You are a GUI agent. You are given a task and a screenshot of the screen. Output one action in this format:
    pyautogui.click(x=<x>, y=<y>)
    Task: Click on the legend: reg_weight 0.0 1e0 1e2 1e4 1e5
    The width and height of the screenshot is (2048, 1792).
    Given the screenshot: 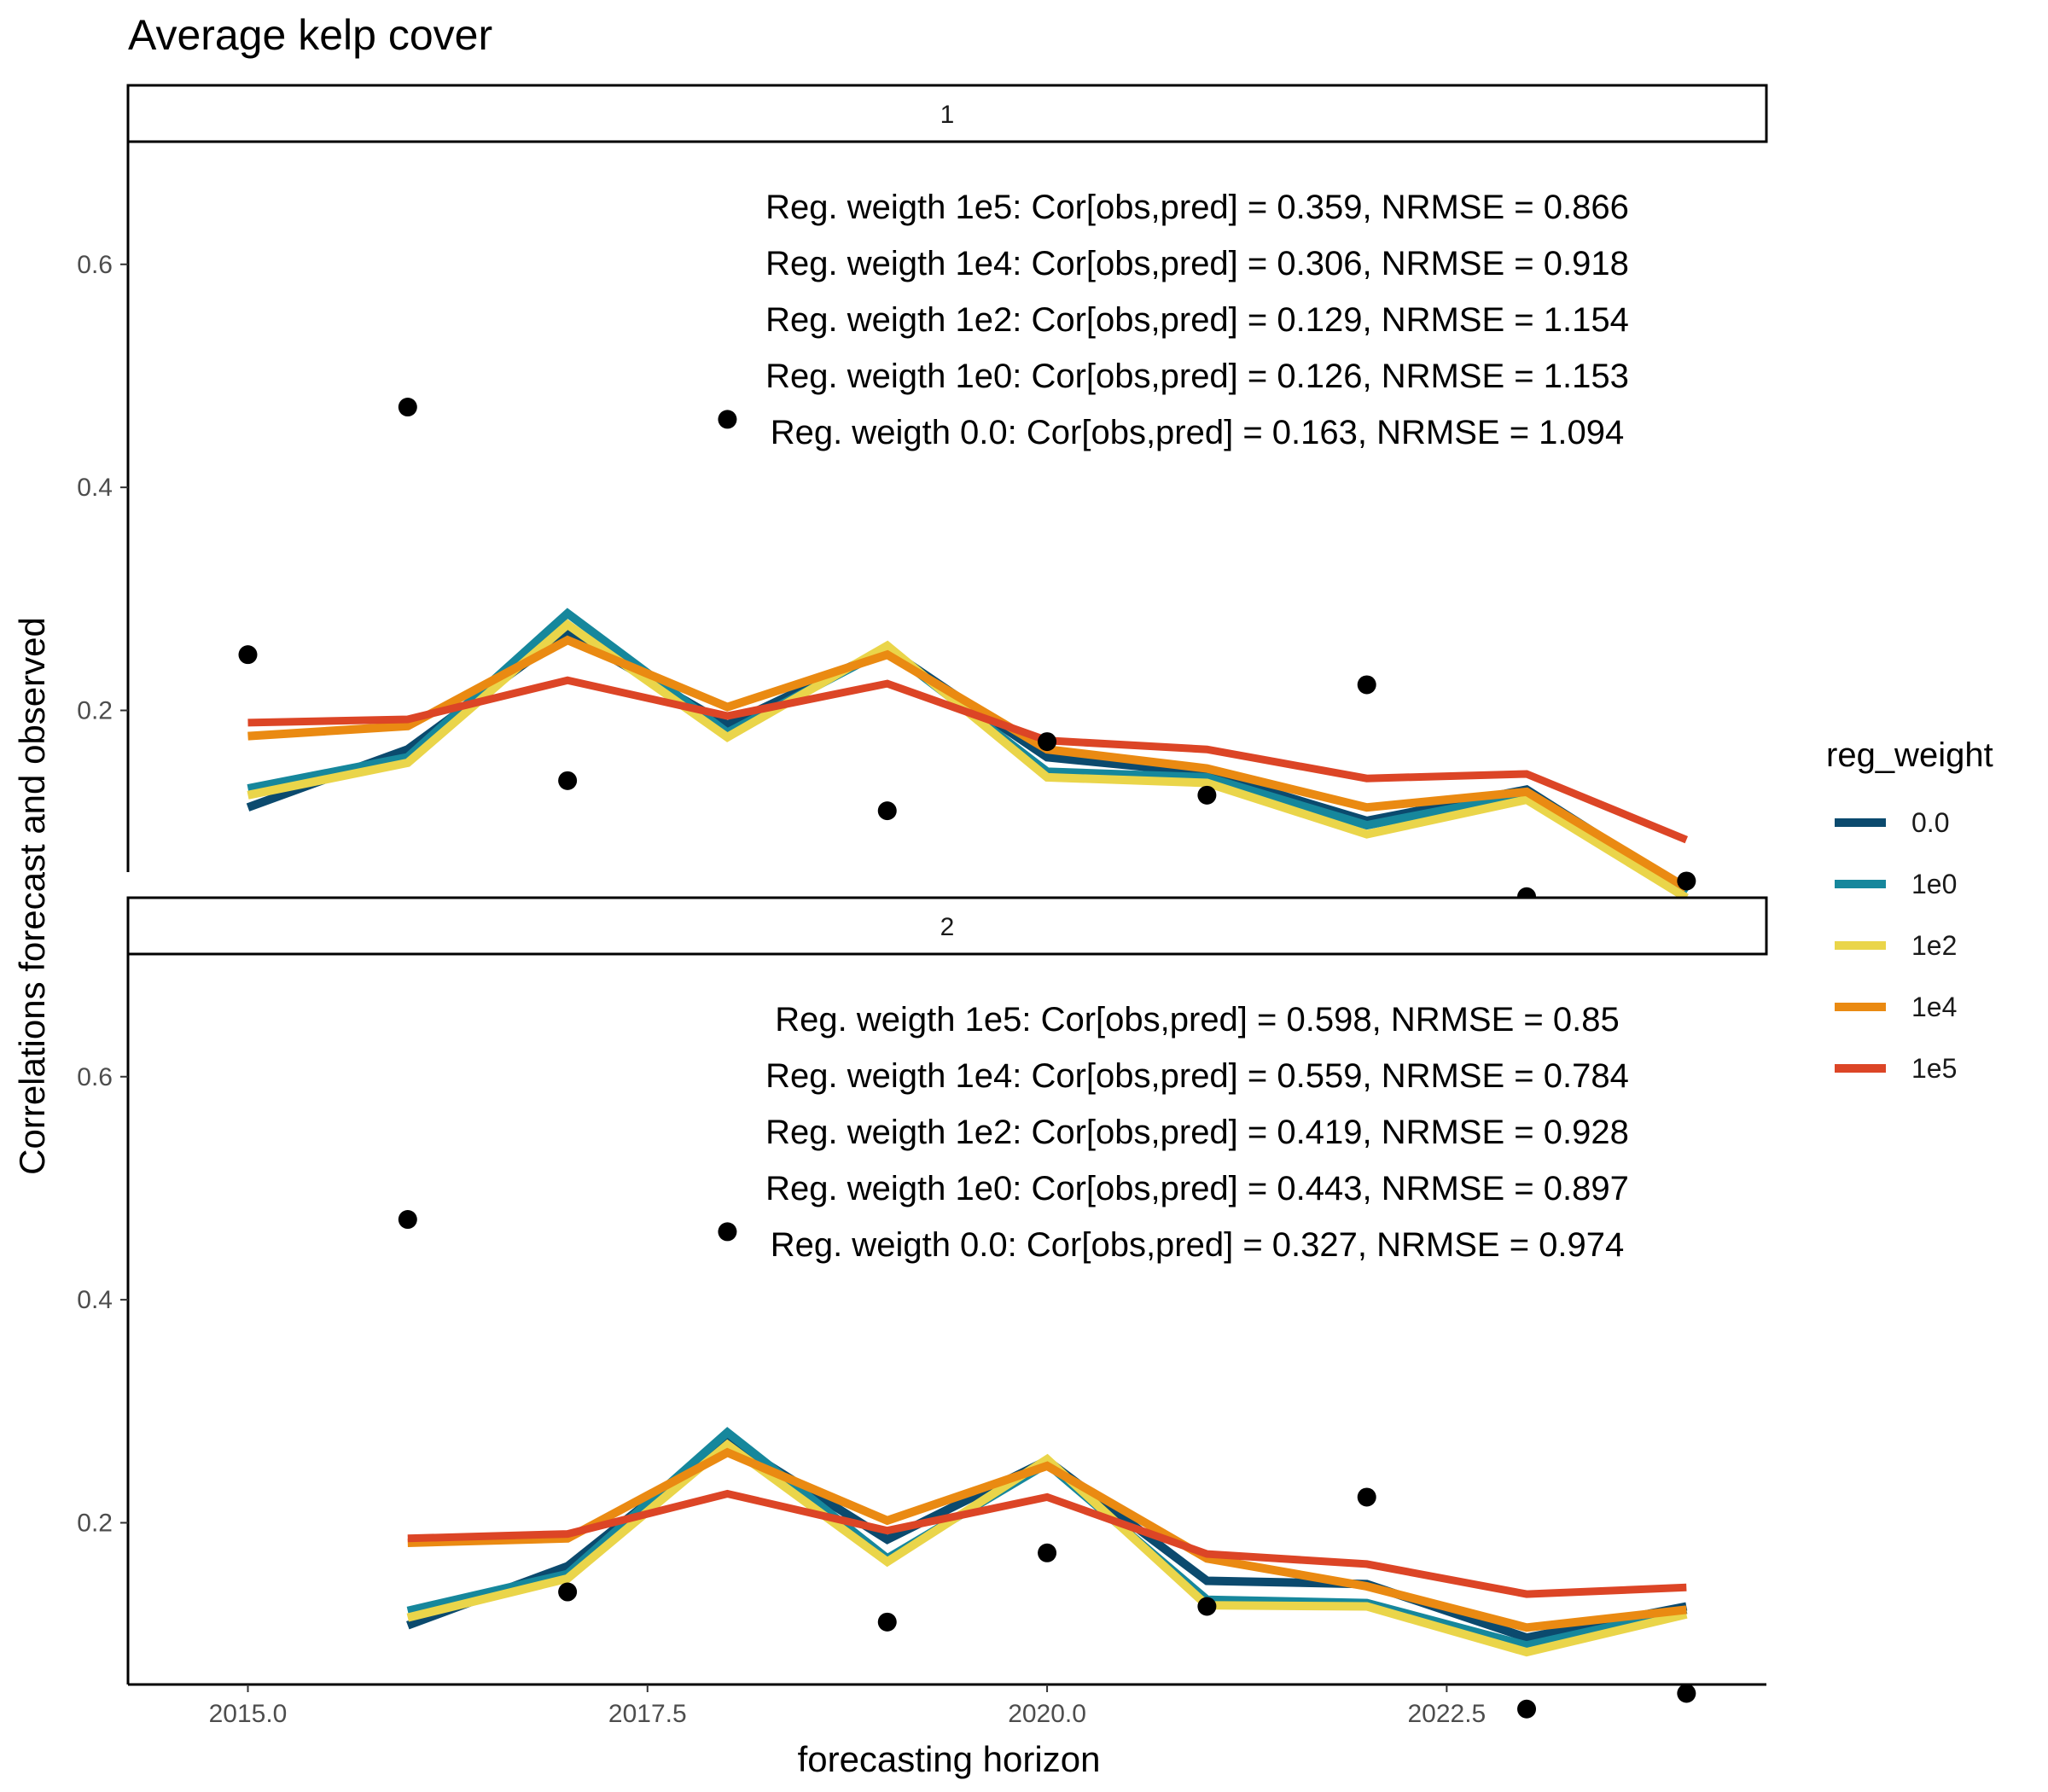 What is the action you would take?
    pyautogui.click(x=1910, y=910)
    